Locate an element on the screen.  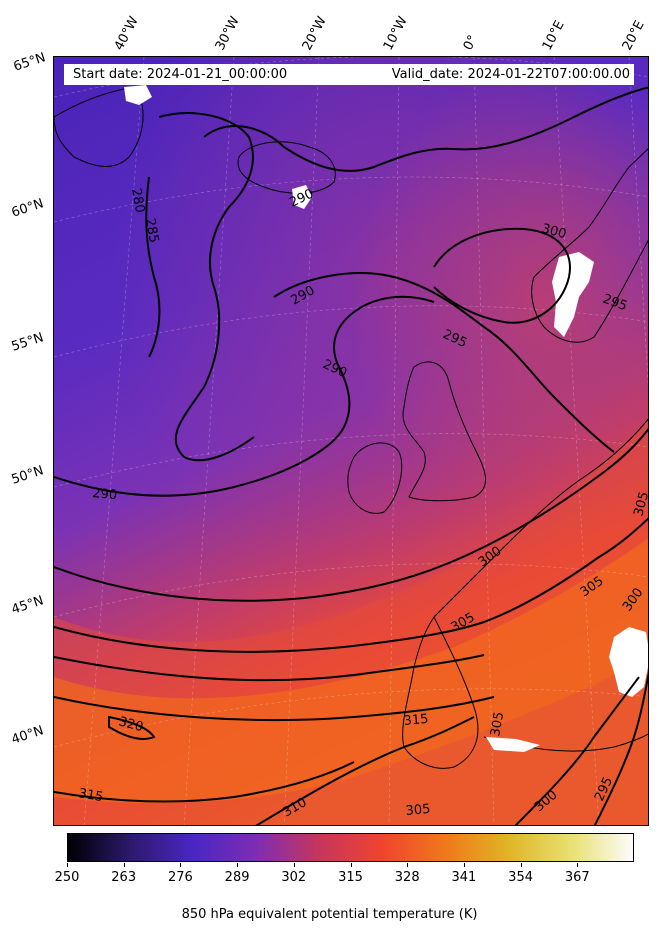
longitude-label: 10°E is located at coordinates (553, 35).